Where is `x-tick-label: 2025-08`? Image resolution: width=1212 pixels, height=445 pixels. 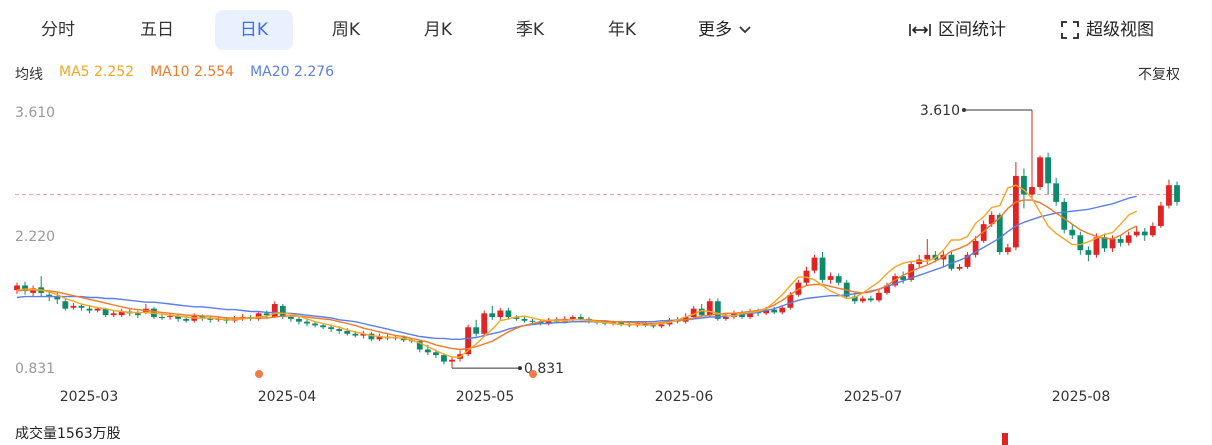 x-tick-label: 2025-08 is located at coordinates (1081, 397).